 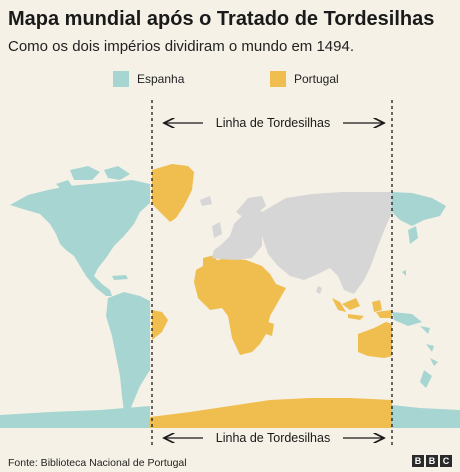 I want to click on landmass-greenland, so click(x=173, y=193).